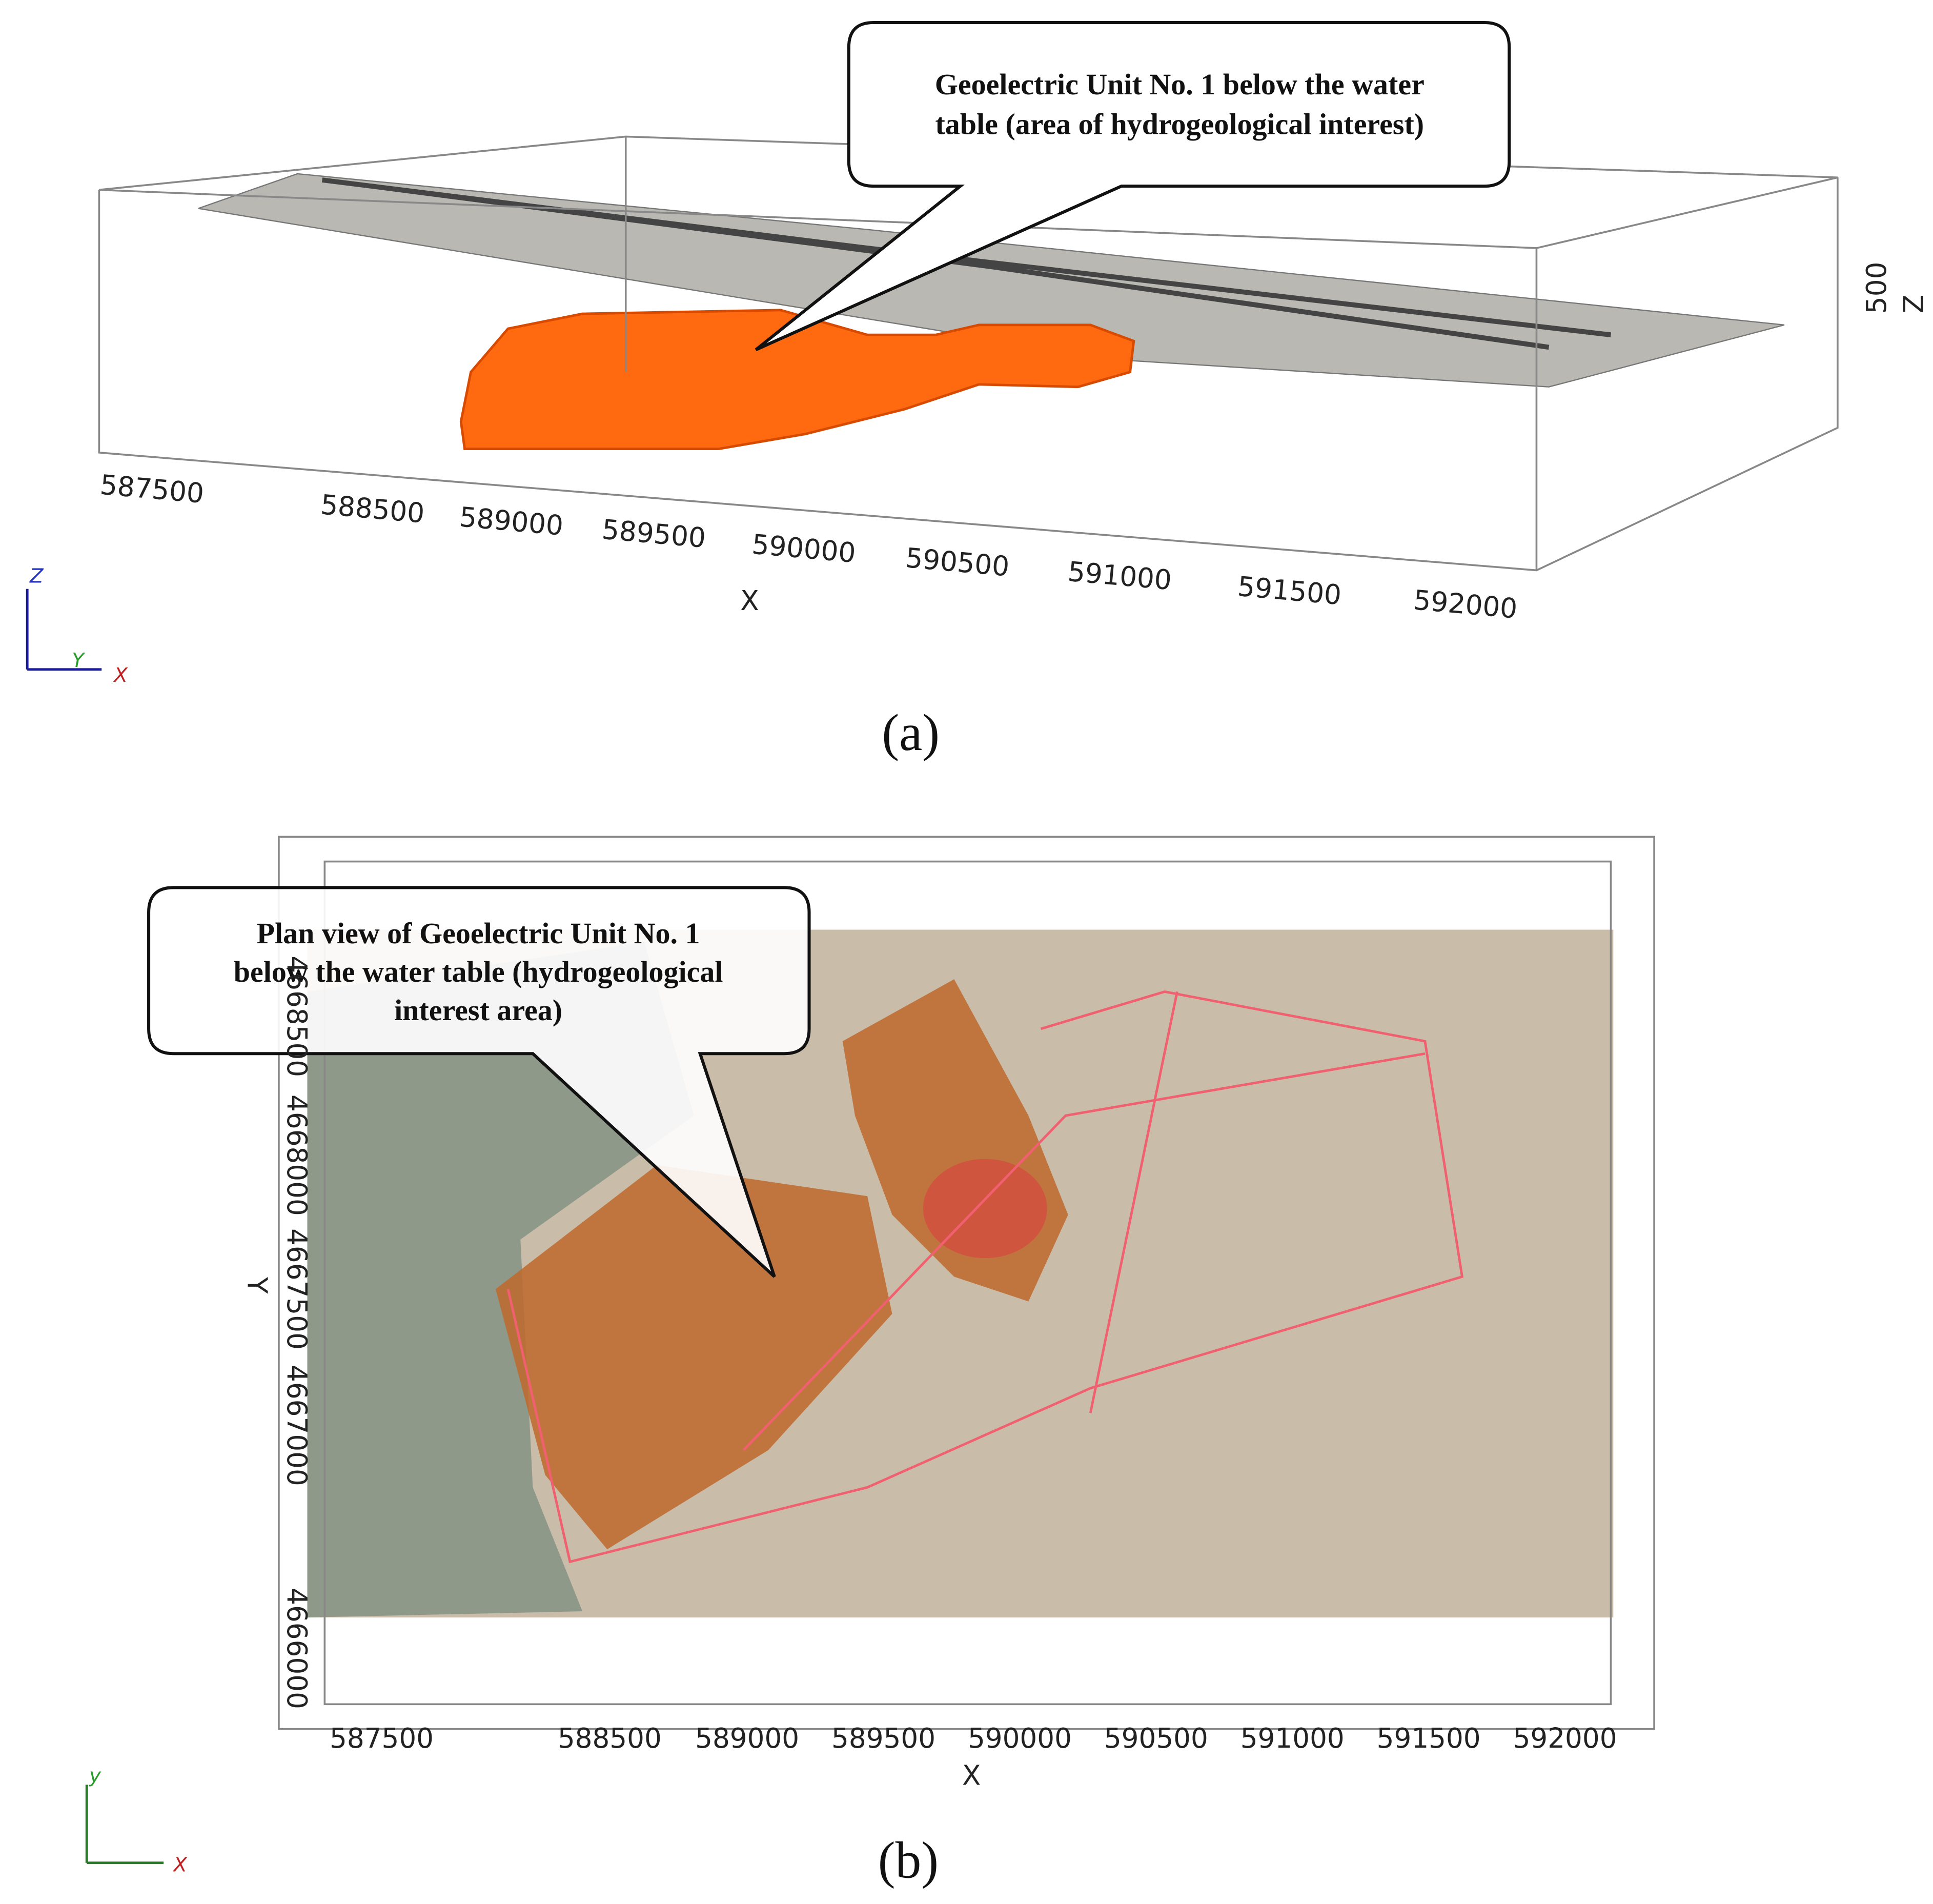 Image resolution: width=1933 pixels, height=1904 pixels. What do you see at coordinates (1180, 84) in the screenshot?
I see `callout-line: Geoelectric Unit No. 1 below the water` at bounding box center [1180, 84].